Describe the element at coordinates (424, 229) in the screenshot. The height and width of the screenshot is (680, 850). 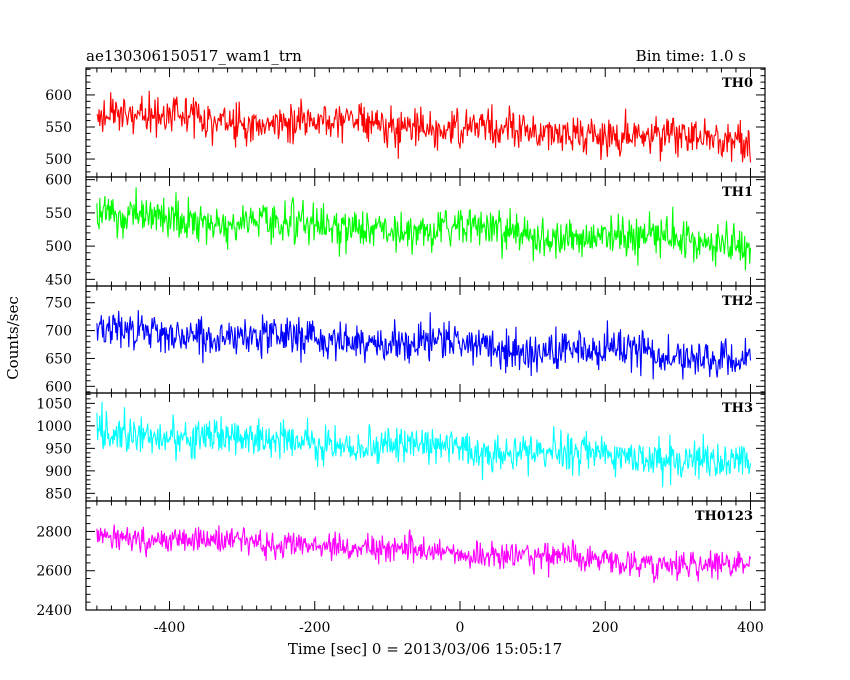
I see `series-line-th1` at that location.